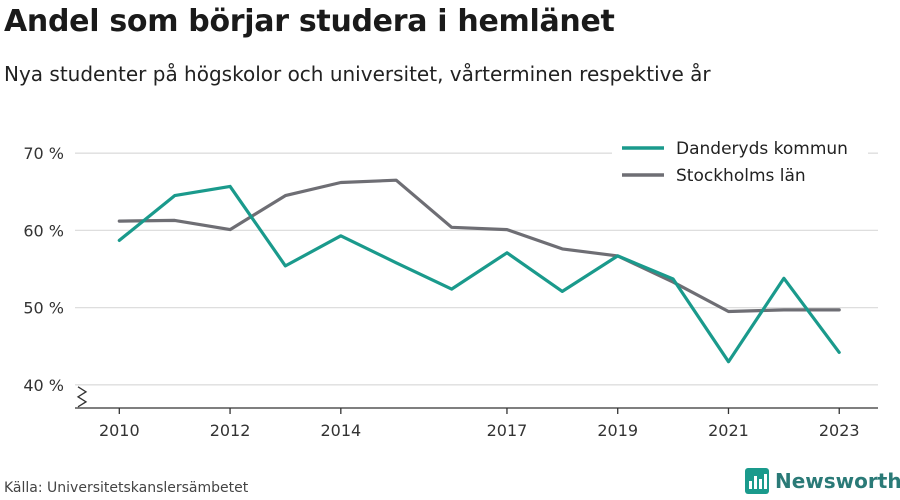 Image resolution: width=900 pixels, height=500 pixels. What do you see at coordinates (43, 269) in the screenshot?
I see `y-axis-labels: 40 % 50 % 60 % 70 %` at bounding box center [43, 269].